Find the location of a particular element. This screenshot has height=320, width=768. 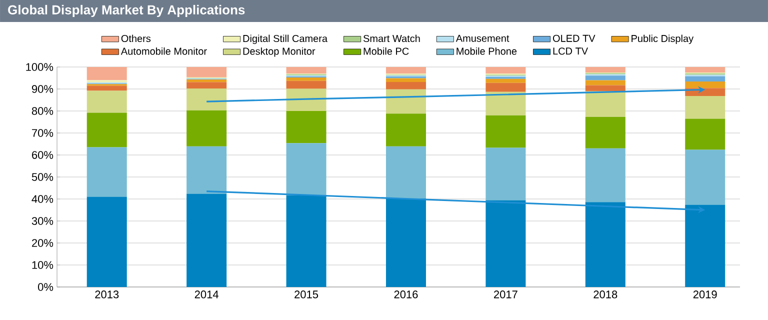

x-tick-label: 2014 is located at coordinates (206, 294).